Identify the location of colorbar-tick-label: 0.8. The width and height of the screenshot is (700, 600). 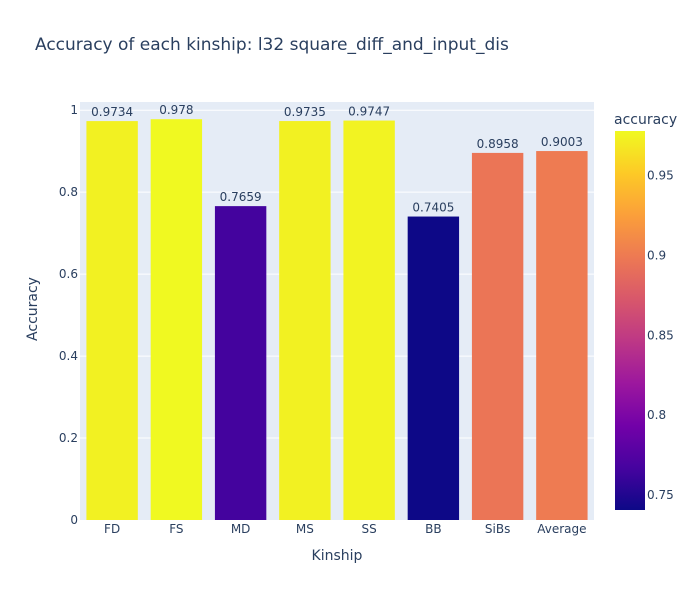
(656, 415).